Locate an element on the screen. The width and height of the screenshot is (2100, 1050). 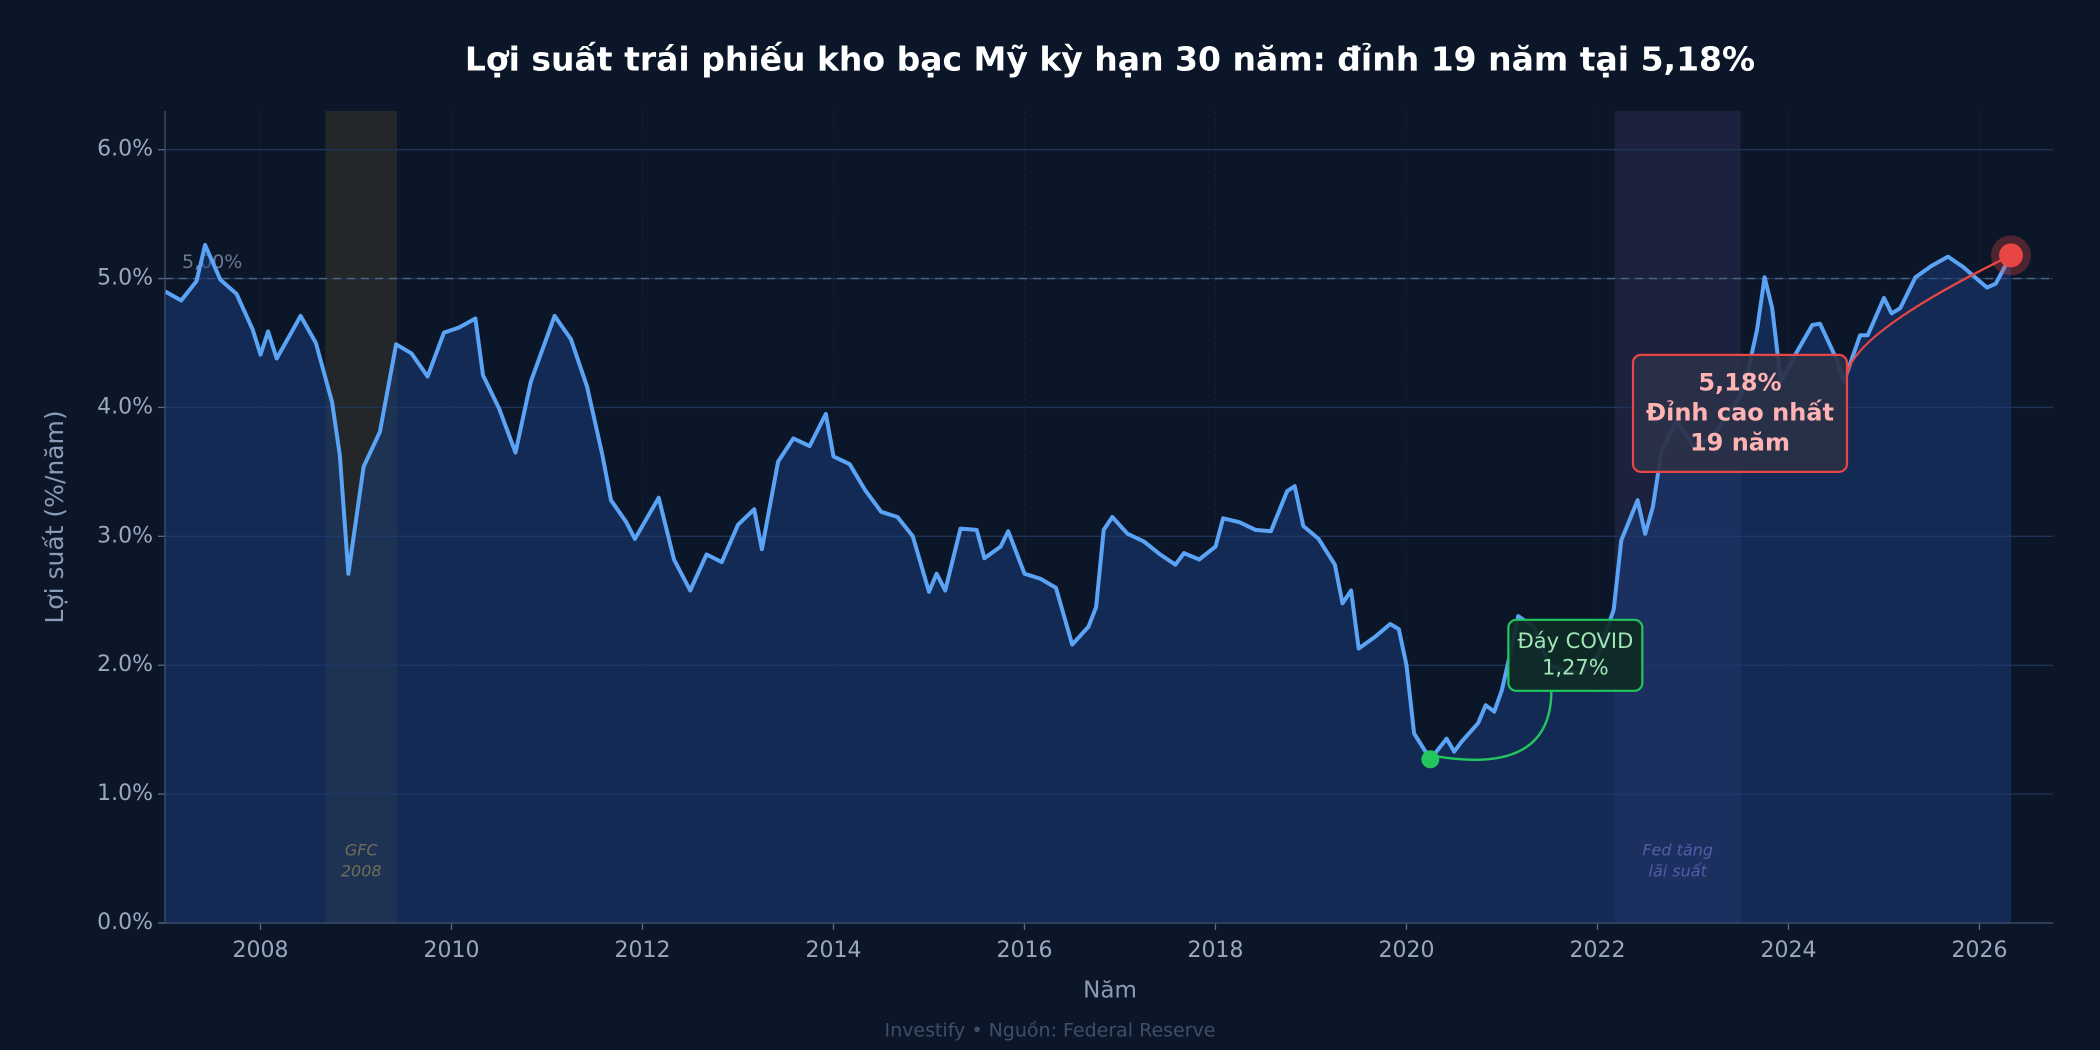
y-tick-label: 3.0% is located at coordinates (125, 535).